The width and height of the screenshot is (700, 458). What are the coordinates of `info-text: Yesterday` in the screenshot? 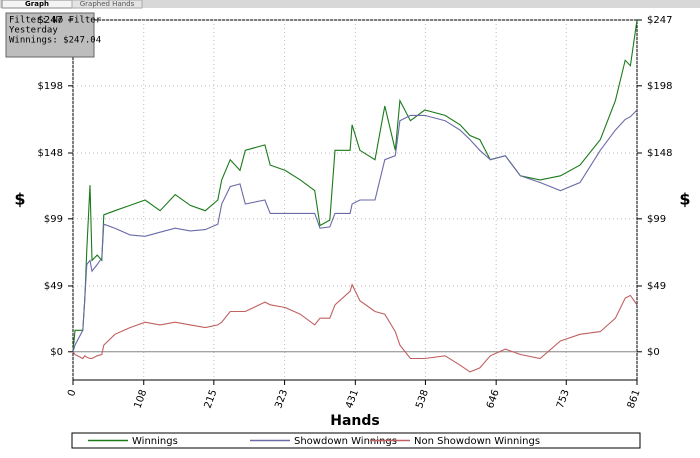 It's located at (33, 31).